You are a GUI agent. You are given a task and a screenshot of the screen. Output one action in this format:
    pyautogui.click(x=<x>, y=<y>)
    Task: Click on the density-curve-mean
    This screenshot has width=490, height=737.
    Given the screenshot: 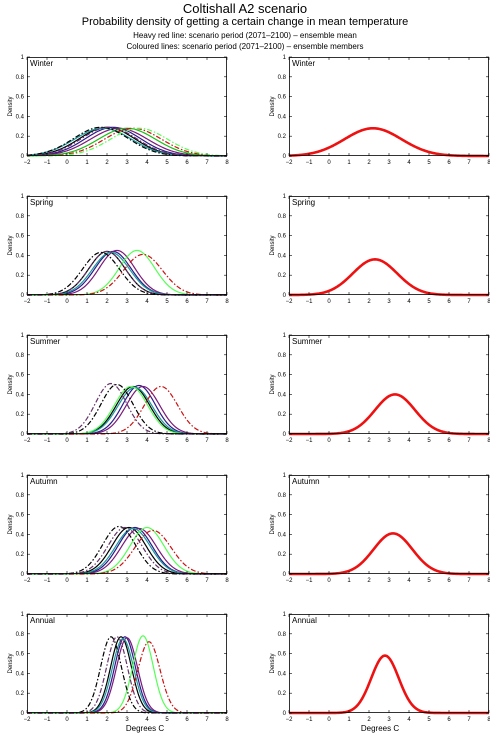 What is the action you would take?
    pyautogui.click(x=389, y=414)
    